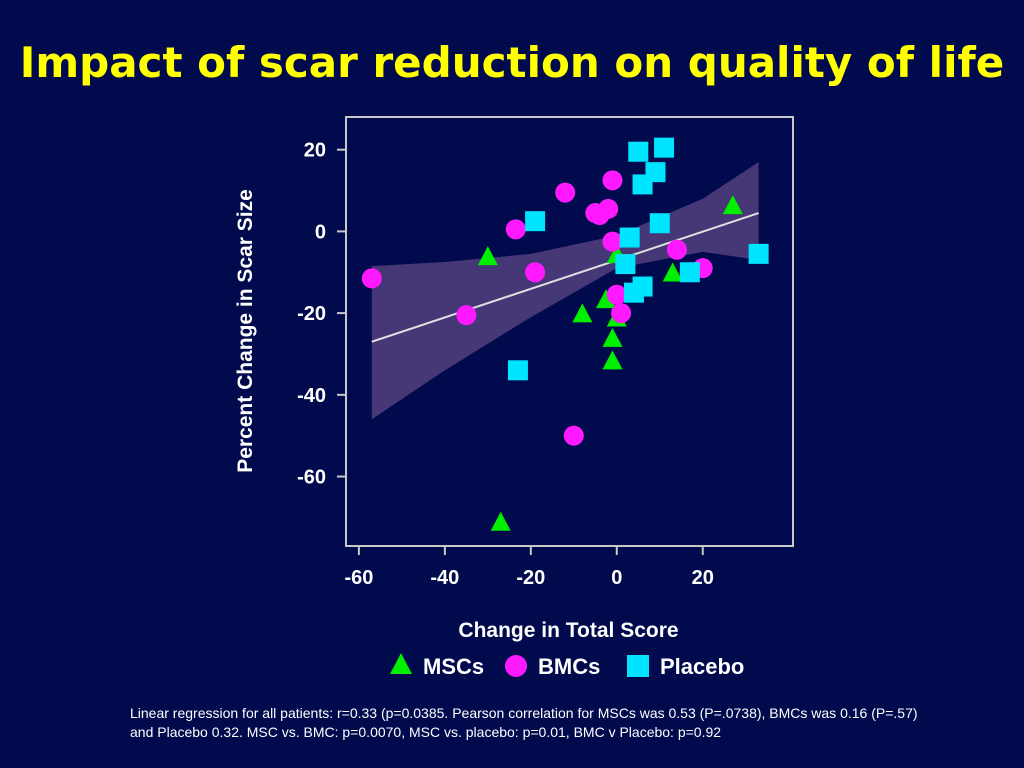 Image resolution: width=1024 pixels, height=768 pixels. What do you see at coordinates (702, 666) in the screenshot?
I see `legend-label-placebo: Placebo` at bounding box center [702, 666].